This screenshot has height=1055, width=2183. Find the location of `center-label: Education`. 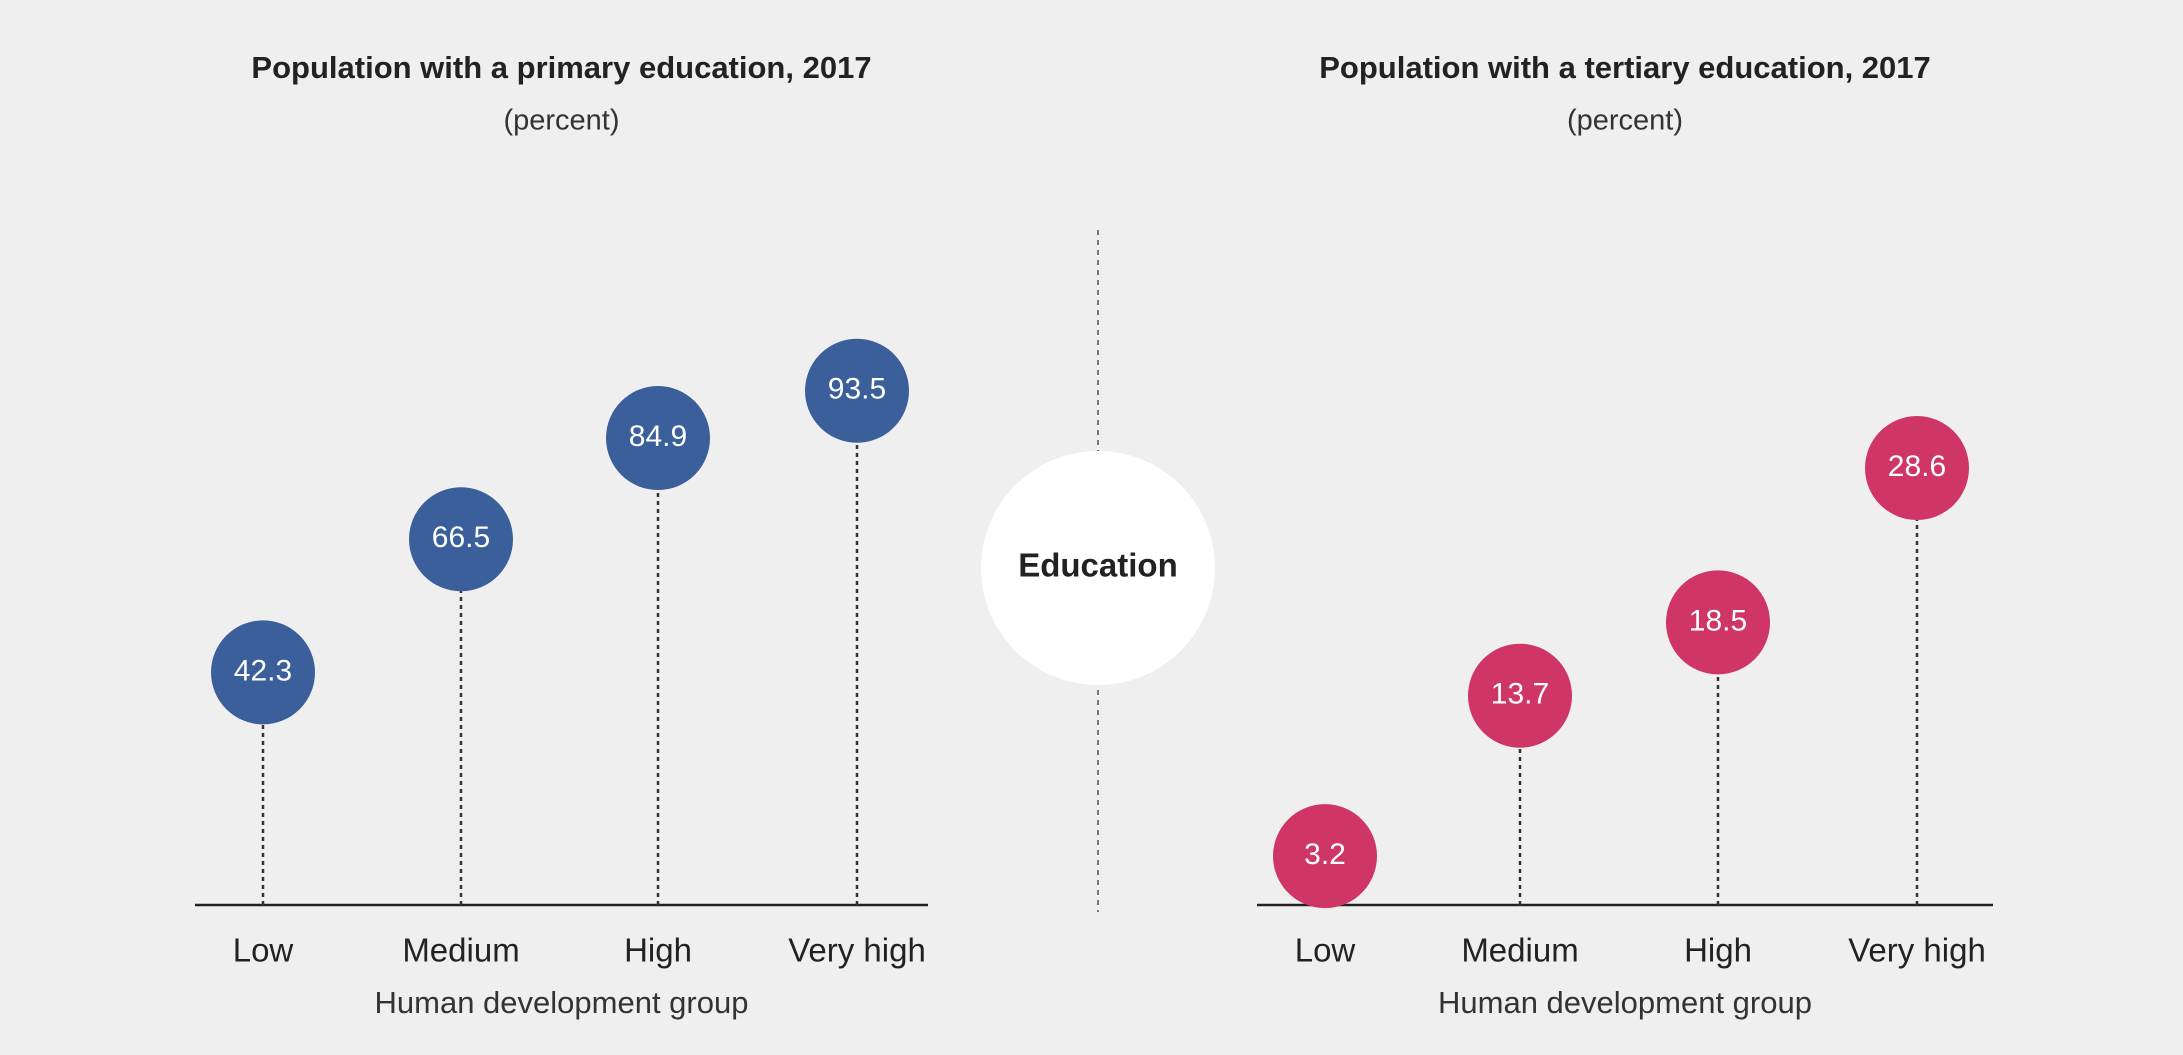

center-label: Education is located at coordinates (1098, 565).